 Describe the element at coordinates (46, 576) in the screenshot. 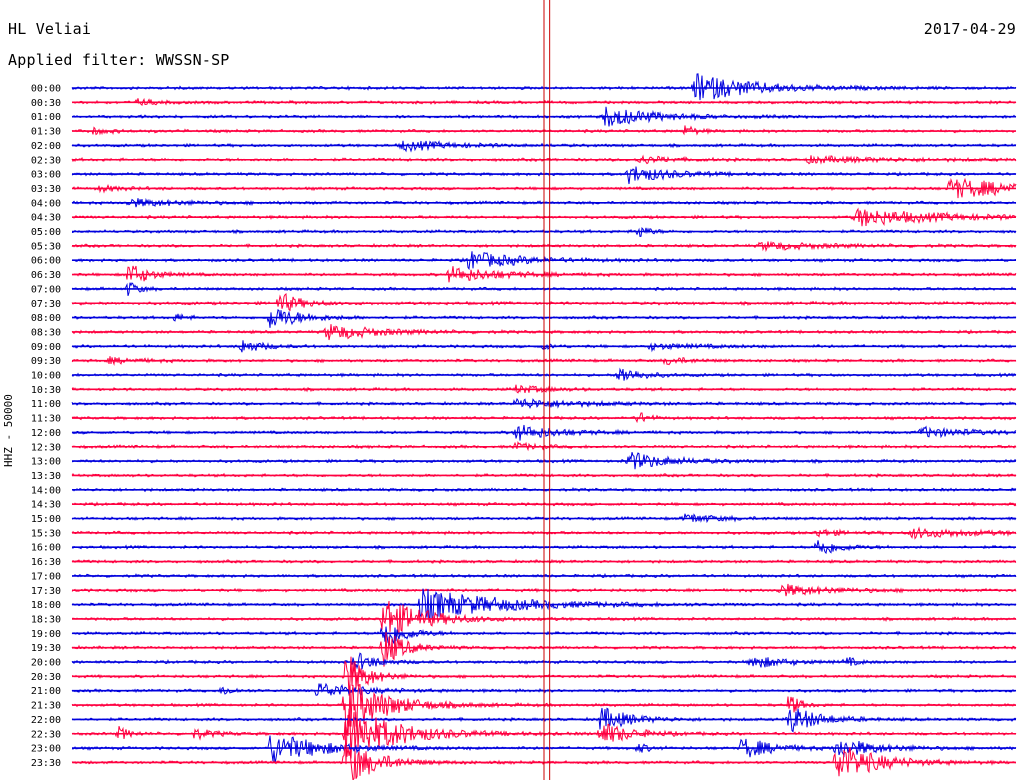

I see `time-label: 17:00` at that location.